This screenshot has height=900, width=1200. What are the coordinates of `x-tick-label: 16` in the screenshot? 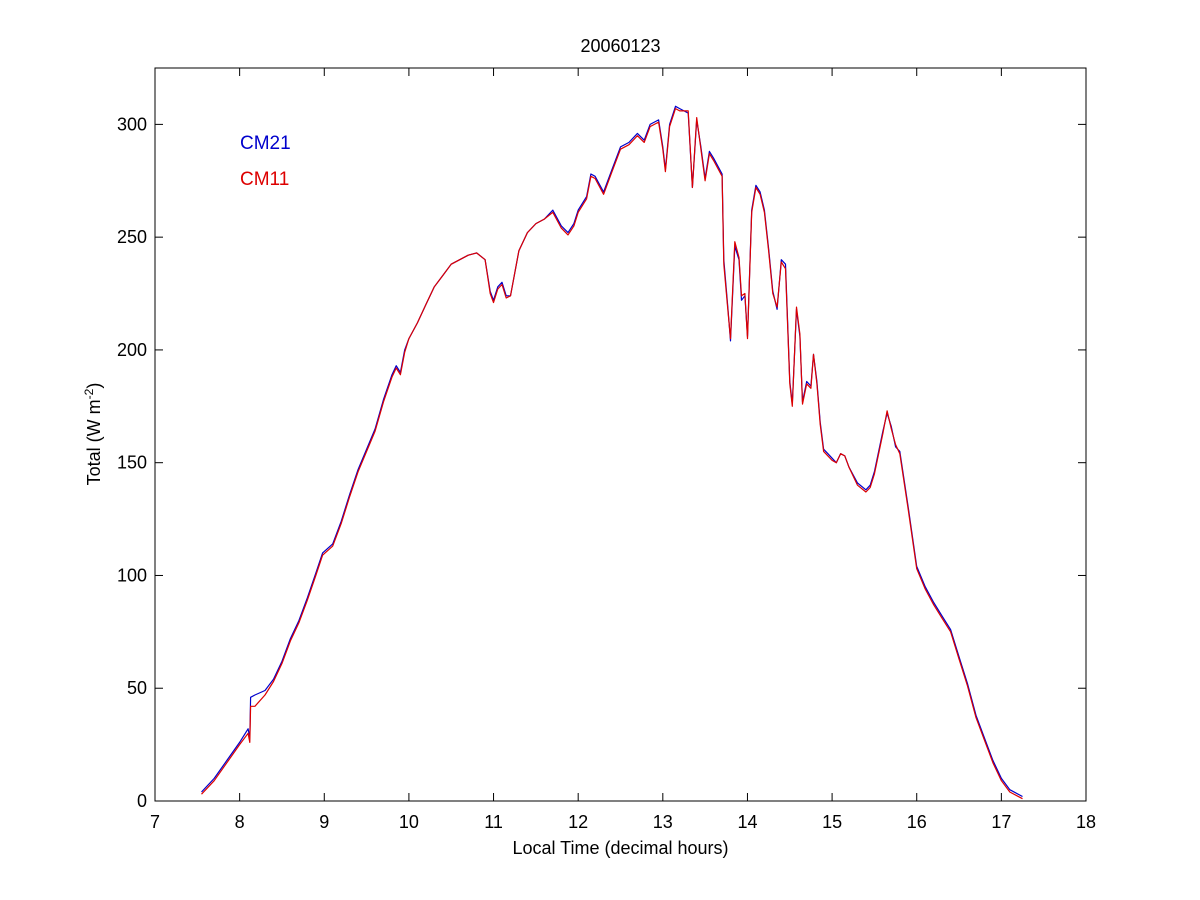 It's located at (917, 822).